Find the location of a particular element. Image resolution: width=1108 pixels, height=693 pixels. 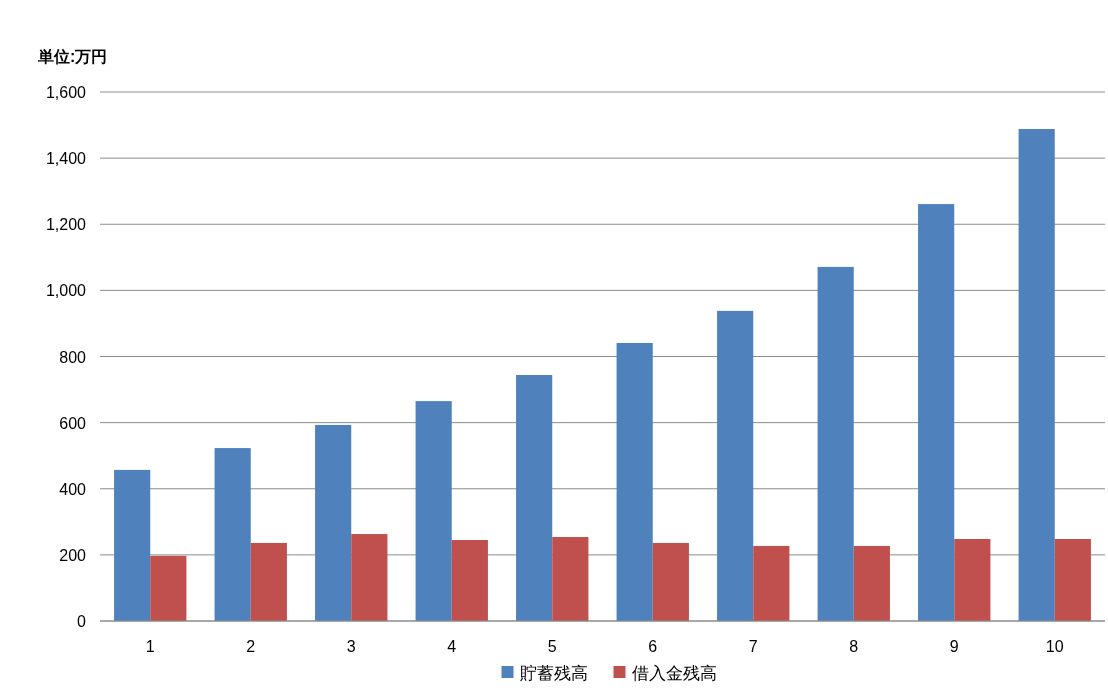

y-tick-label: 200 is located at coordinates (73, 555).